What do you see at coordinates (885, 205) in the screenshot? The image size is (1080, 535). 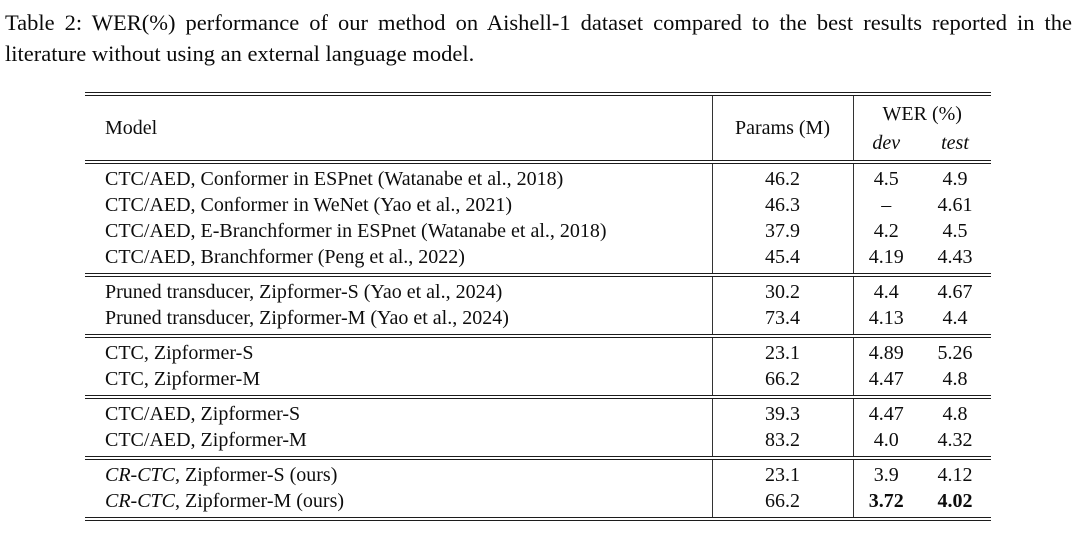 I see `dev-cell: –` at bounding box center [885, 205].